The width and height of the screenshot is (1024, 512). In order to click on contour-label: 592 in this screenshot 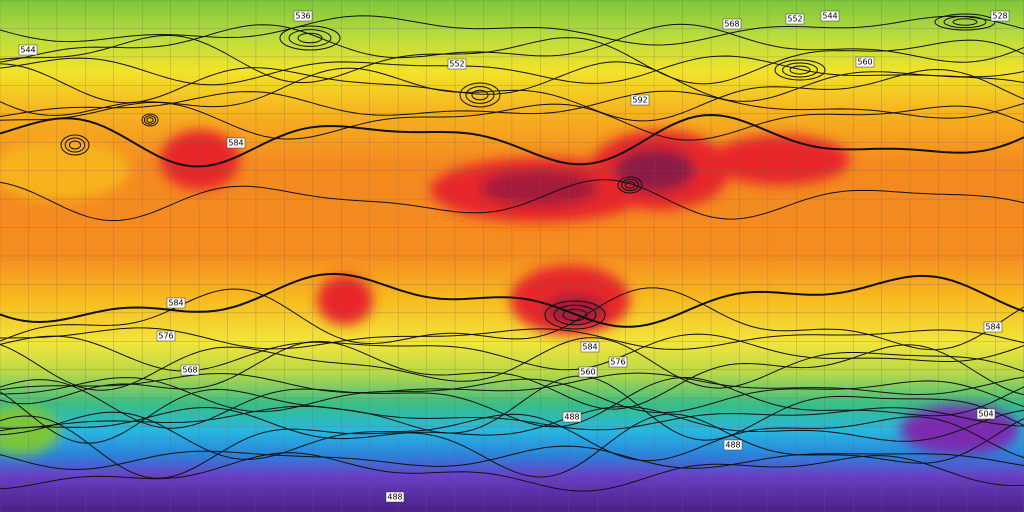, I will do `click(639, 100)`.